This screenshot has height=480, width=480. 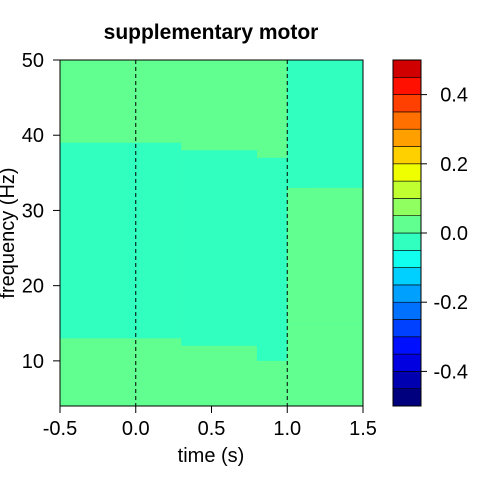 I want to click on y-axis-label: frequency (Hz), so click(x=9, y=232).